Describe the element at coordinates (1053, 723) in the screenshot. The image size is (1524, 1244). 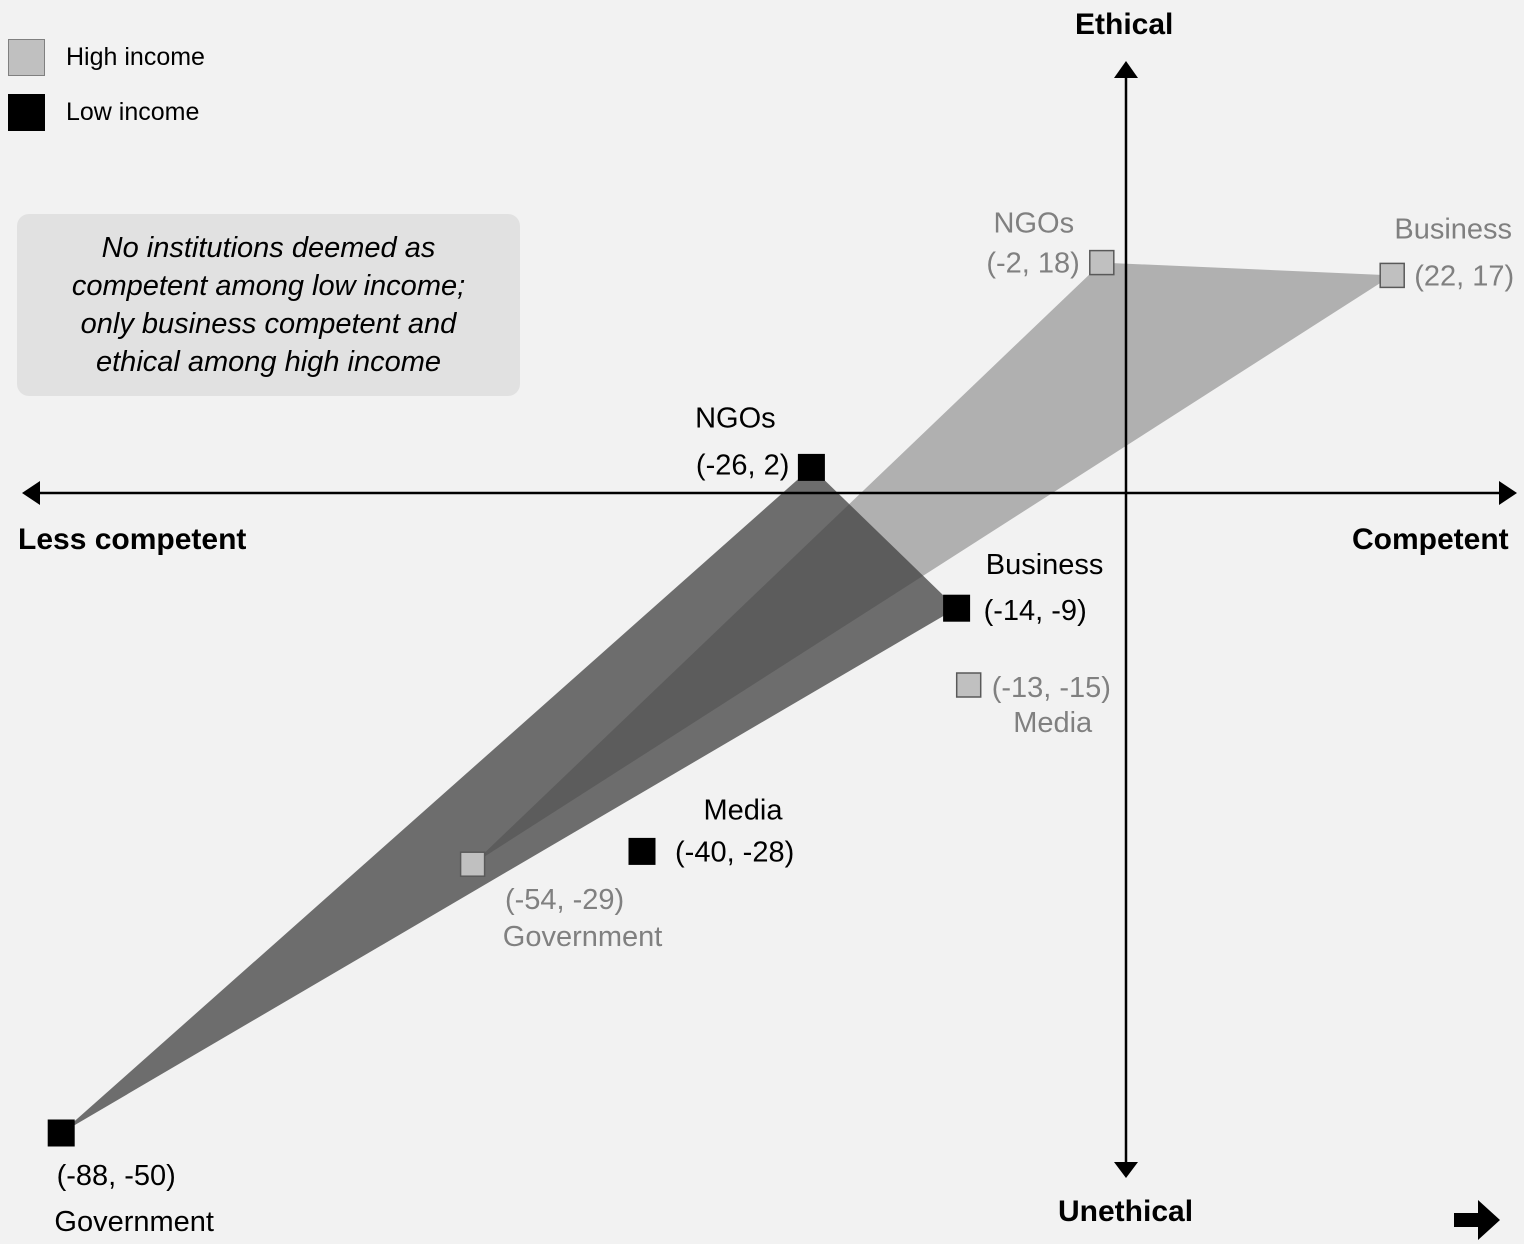
I see `point-name-high-media: Media` at that location.